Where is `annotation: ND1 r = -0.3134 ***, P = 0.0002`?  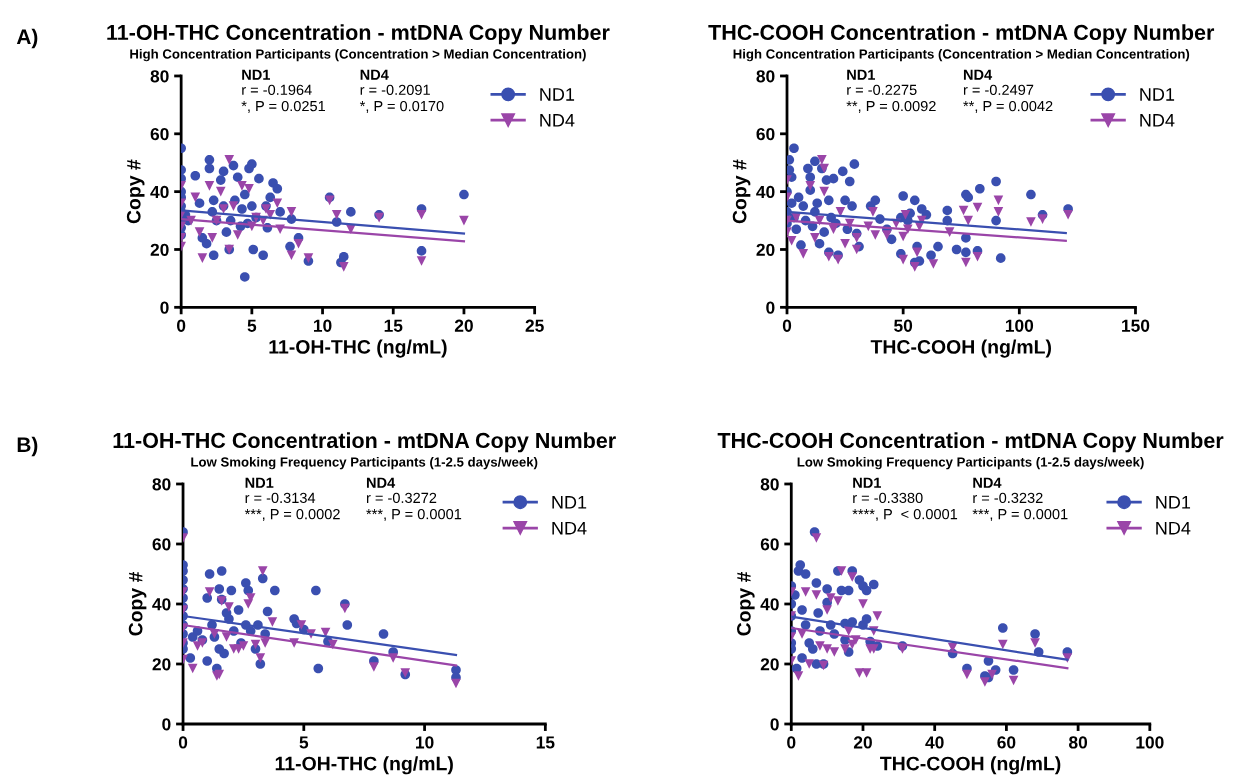
annotation: ND1 r = -0.3134 ***, P = 0.0002 is located at coordinates (292, 499).